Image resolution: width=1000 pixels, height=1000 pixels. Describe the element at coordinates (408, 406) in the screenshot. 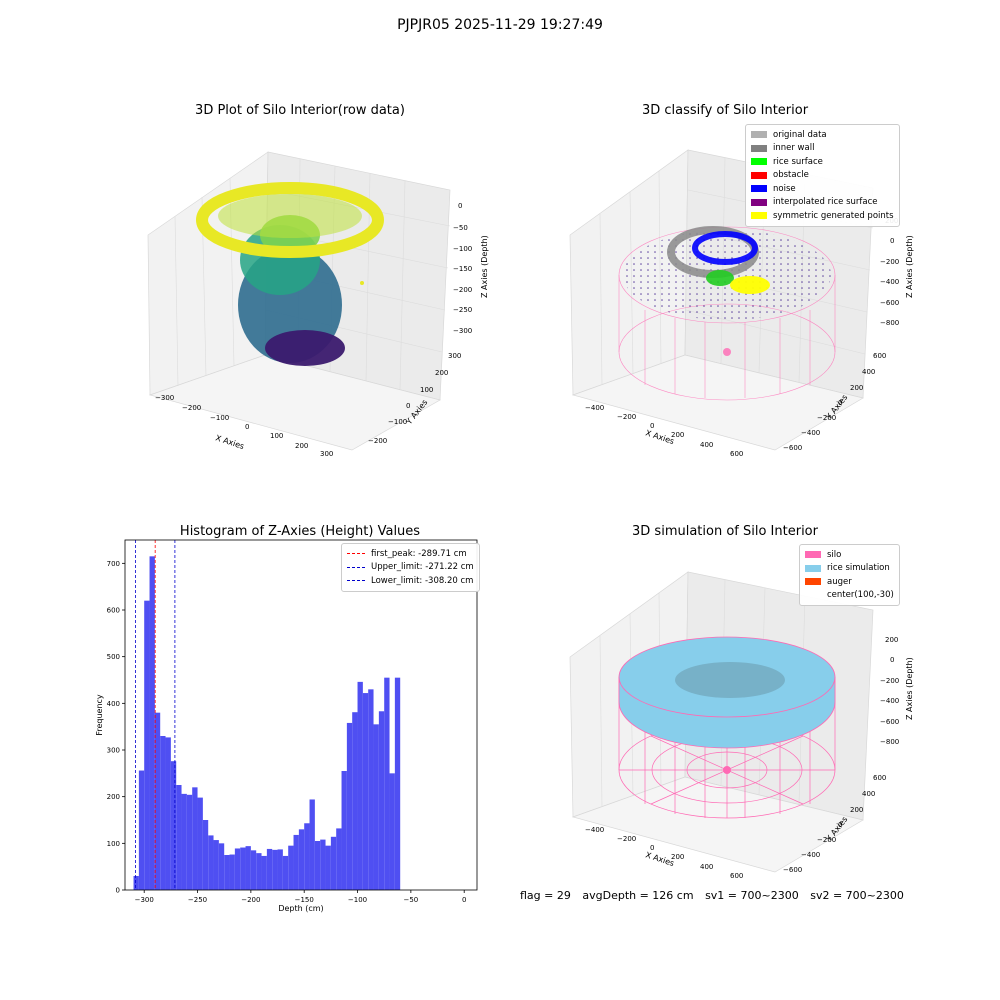

I see `raw-ytick: 0` at that location.